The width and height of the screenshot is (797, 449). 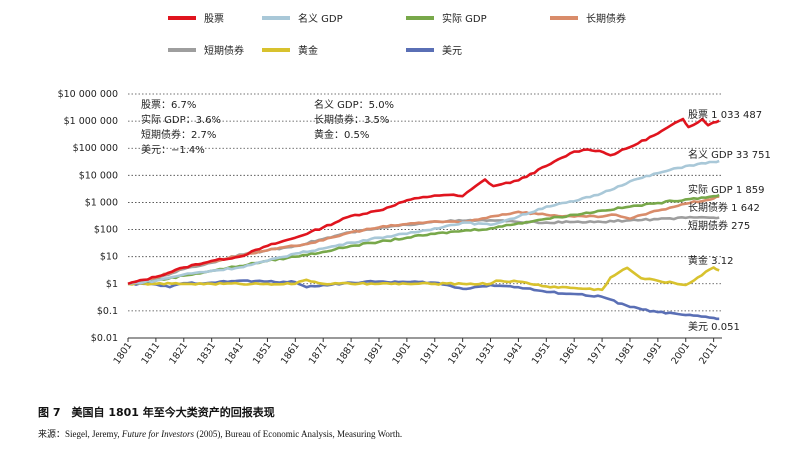 What do you see at coordinates (401, 353) in the screenshot?
I see `x-tick-label: 1901` at bounding box center [401, 353].